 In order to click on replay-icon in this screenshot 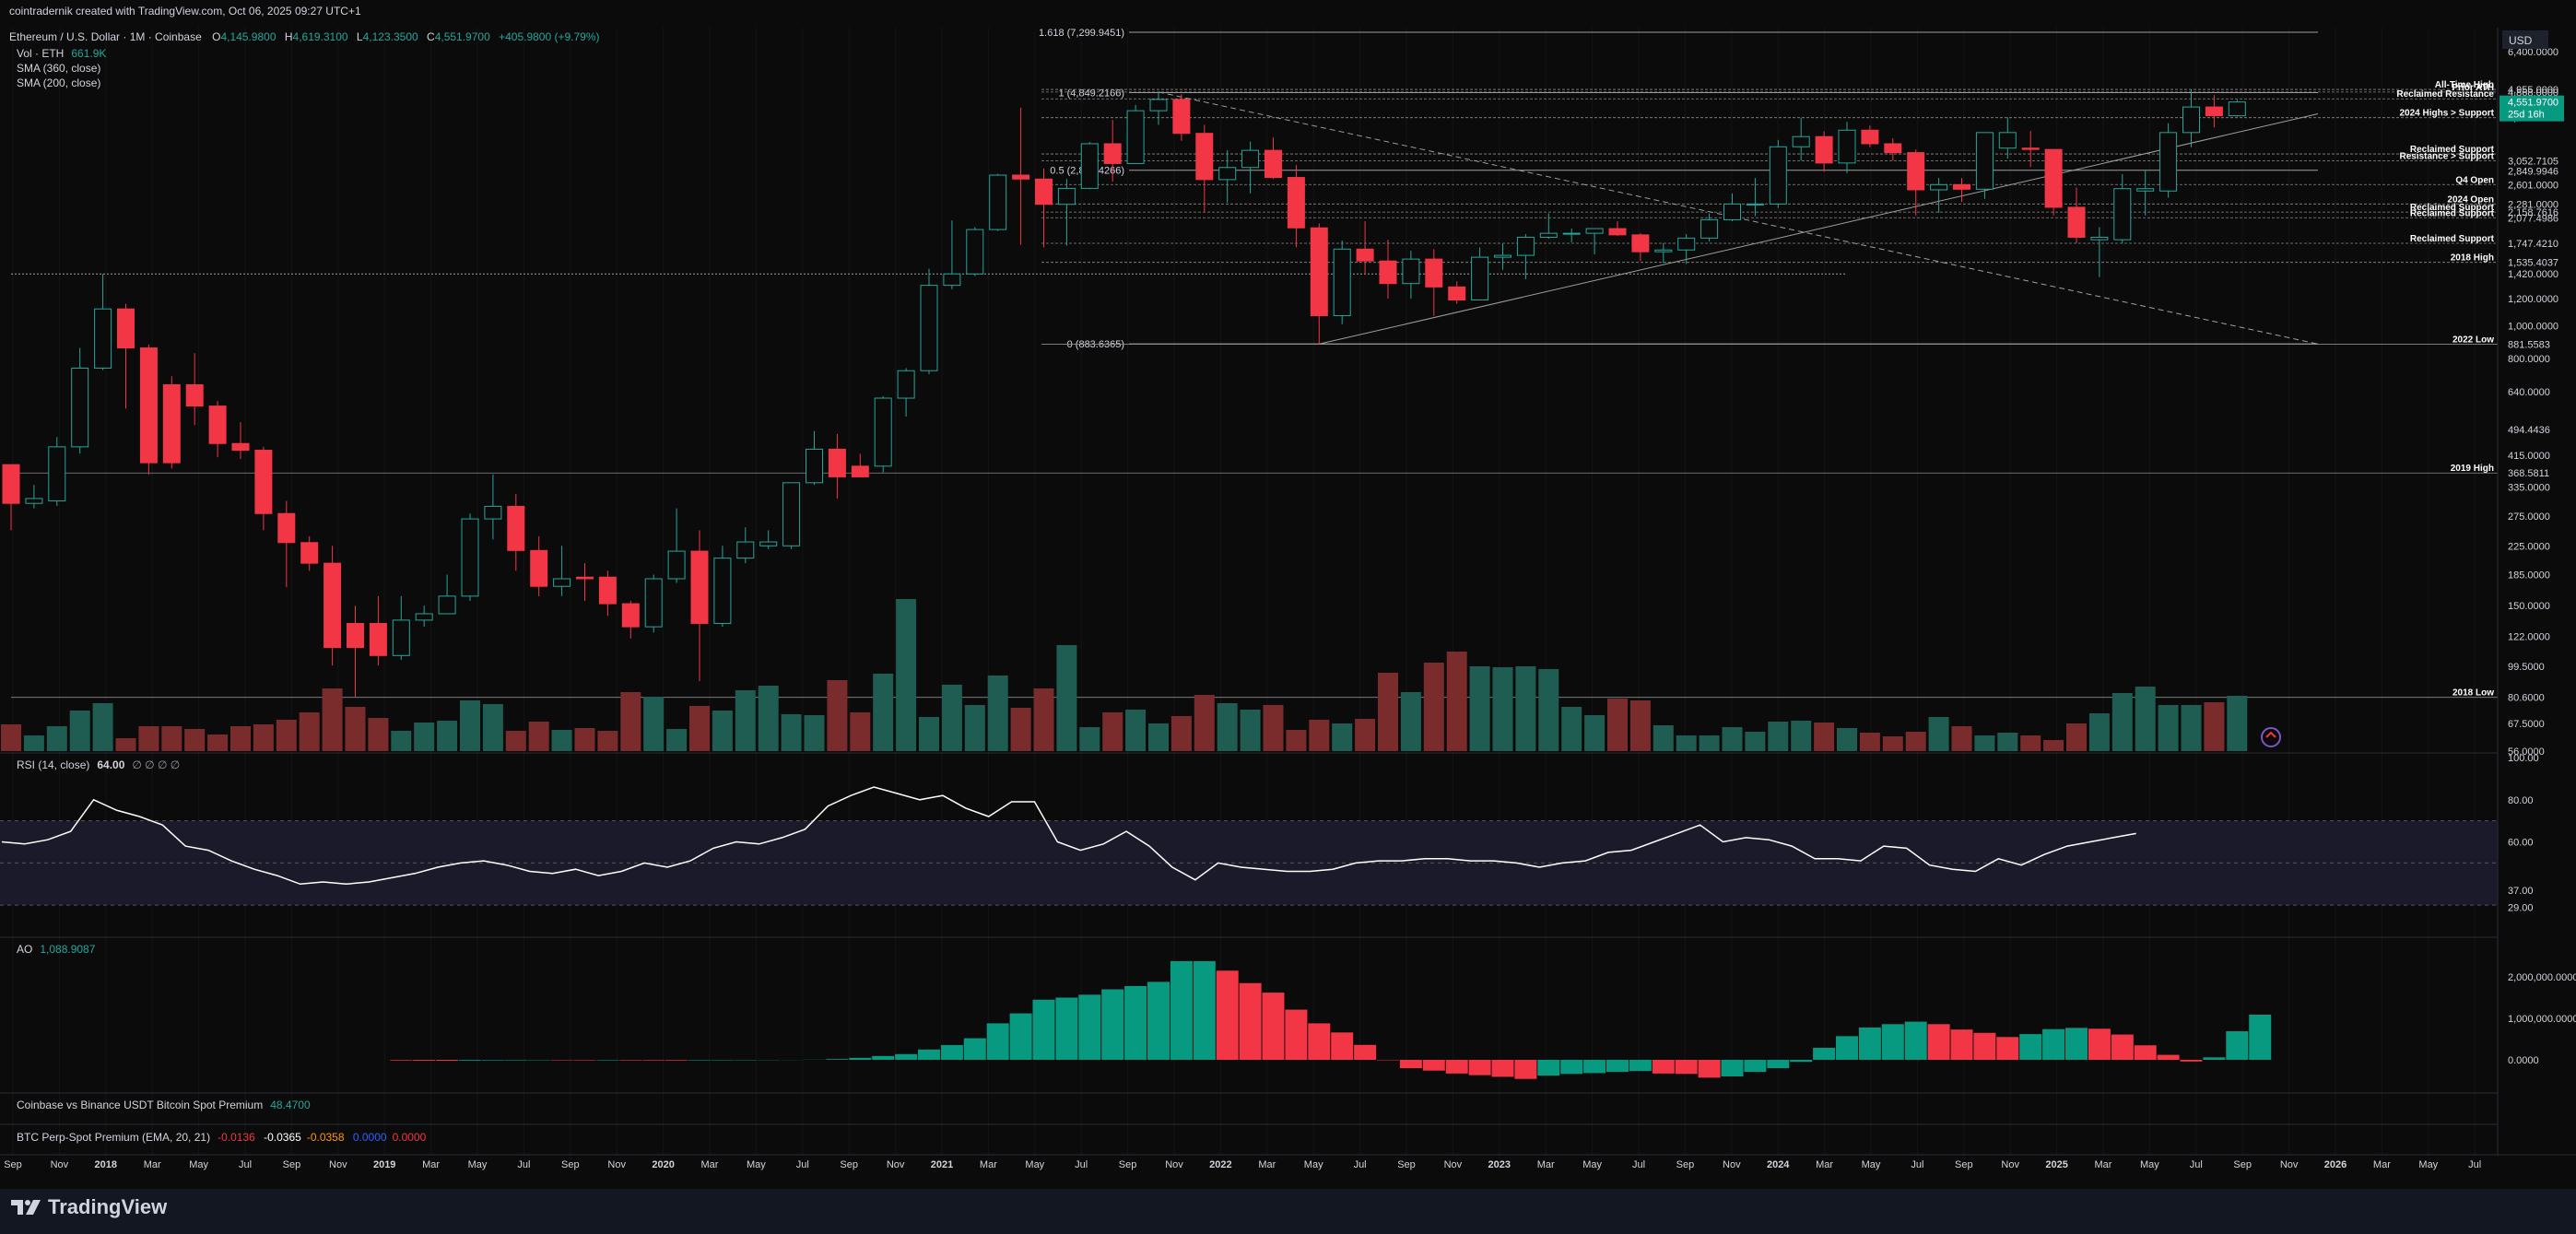, I will do `click(2271, 737)`.